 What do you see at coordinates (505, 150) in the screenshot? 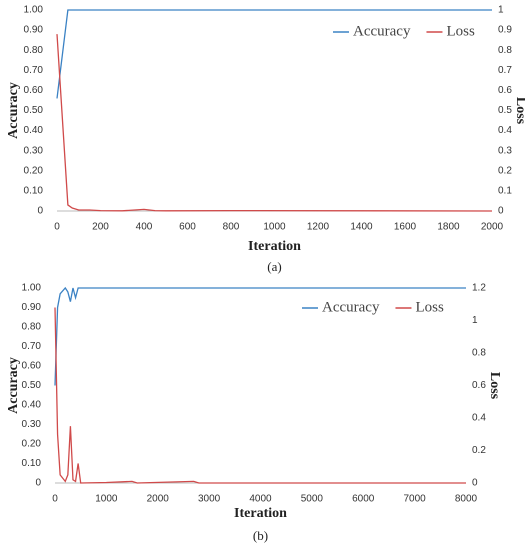
I see `y2-tick-label: 0.3` at bounding box center [505, 150].